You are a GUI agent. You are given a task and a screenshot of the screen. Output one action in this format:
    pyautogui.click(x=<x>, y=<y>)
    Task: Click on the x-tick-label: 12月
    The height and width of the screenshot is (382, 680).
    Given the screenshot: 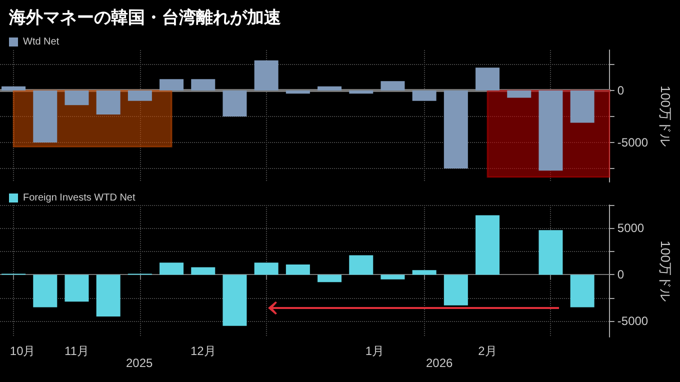 What is the action you would take?
    pyautogui.click(x=203, y=351)
    